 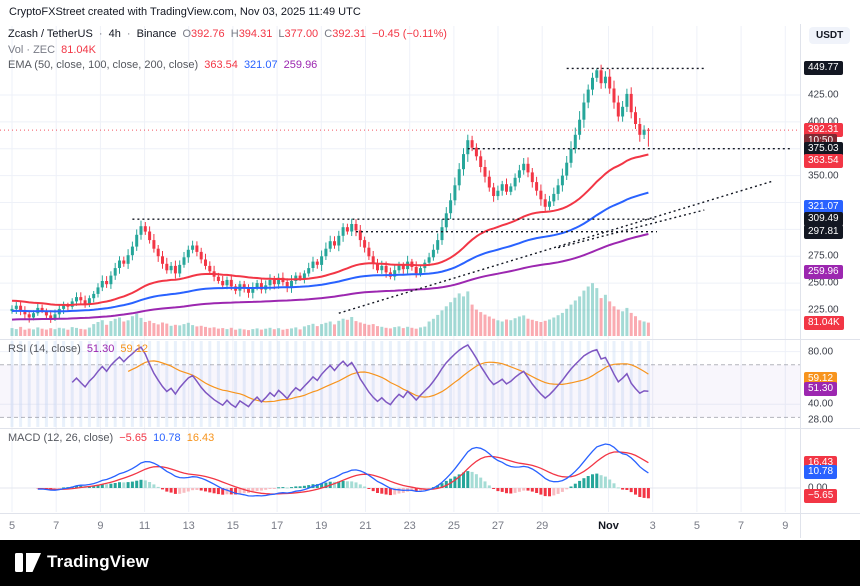 I want to click on close-value: 392.31, so click(x=349, y=34).